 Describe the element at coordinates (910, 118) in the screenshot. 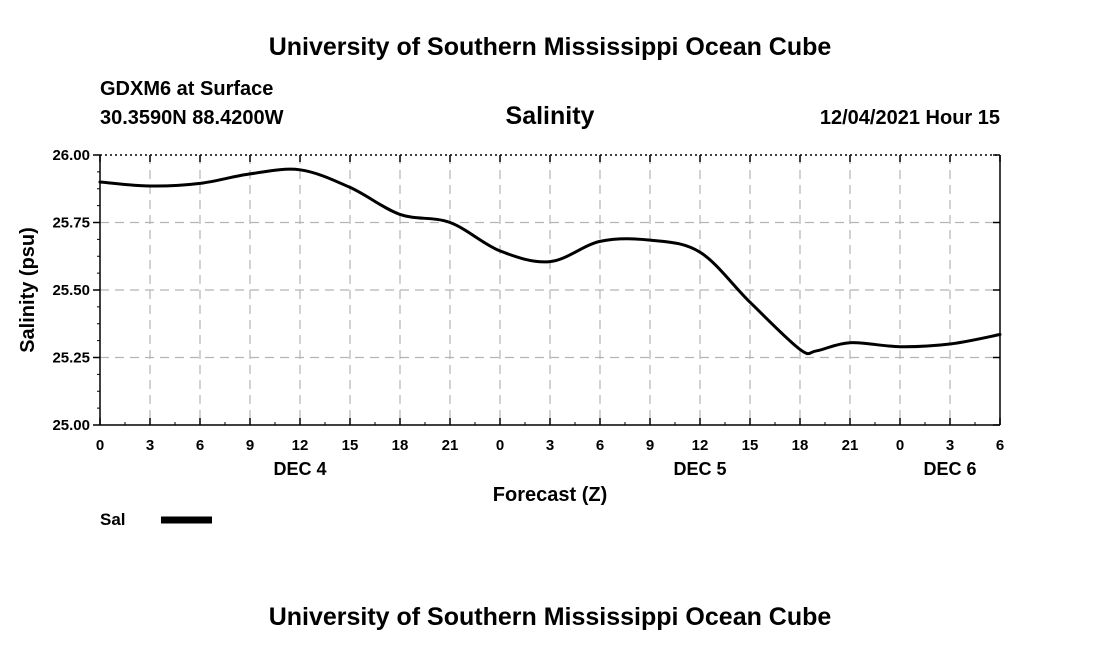

I see `timestamp-label: 12/04/2021 Hour 15` at that location.